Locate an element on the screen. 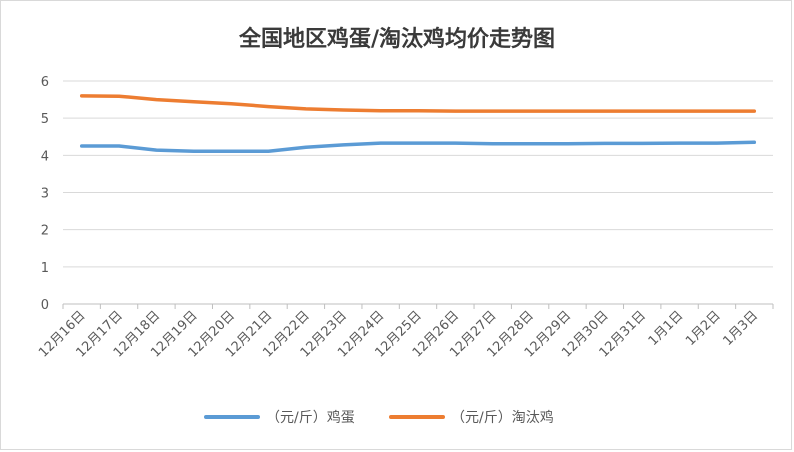 This screenshot has height=452, width=794. series-layer is located at coordinates (418, 123).